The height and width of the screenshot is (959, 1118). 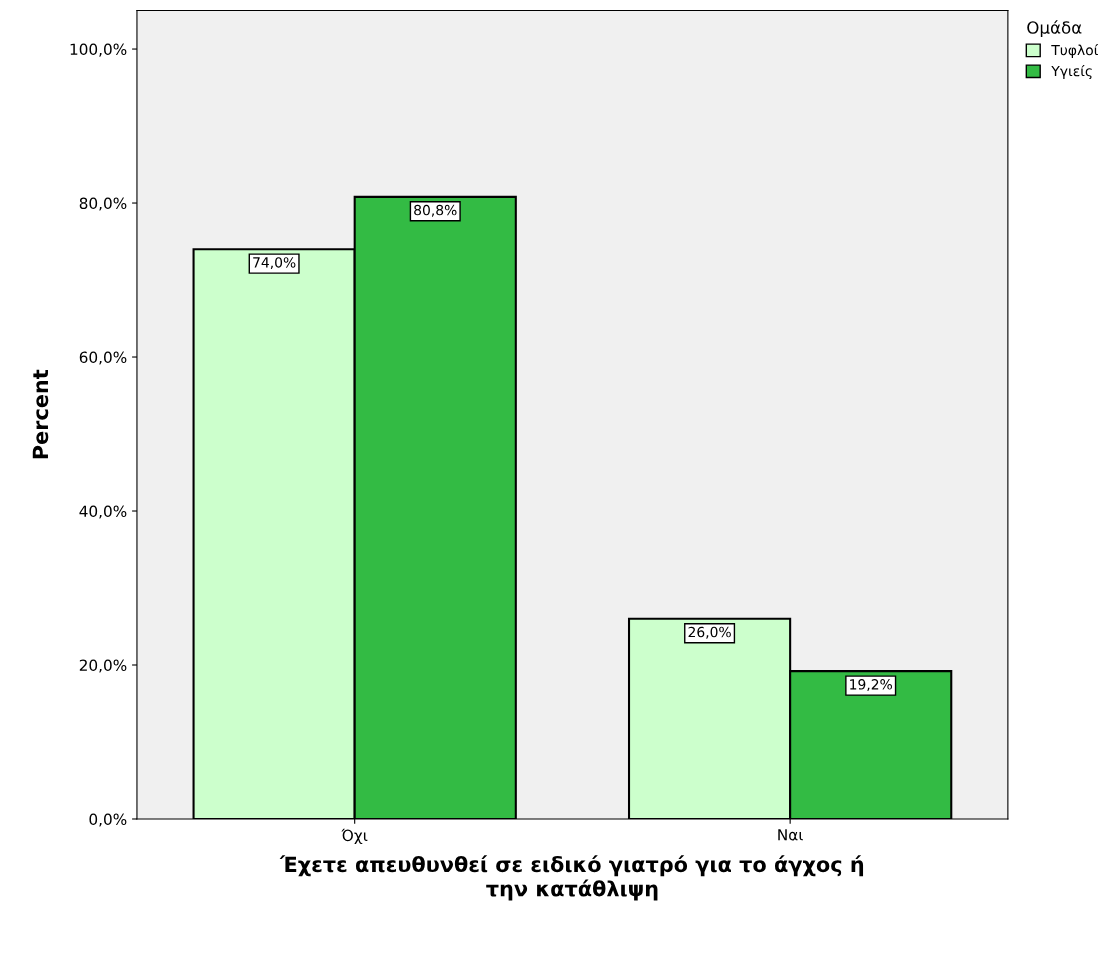 What do you see at coordinates (40, 414) in the screenshot?
I see `y-axis-title: Percent` at bounding box center [40, 414].